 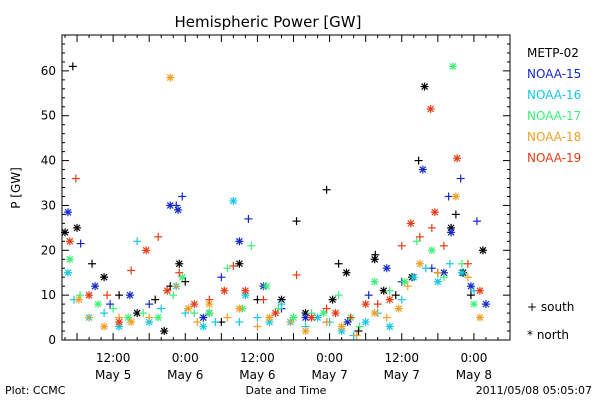 I want to click on x-tick-label-date: May 5, so click(x=113, y=375).